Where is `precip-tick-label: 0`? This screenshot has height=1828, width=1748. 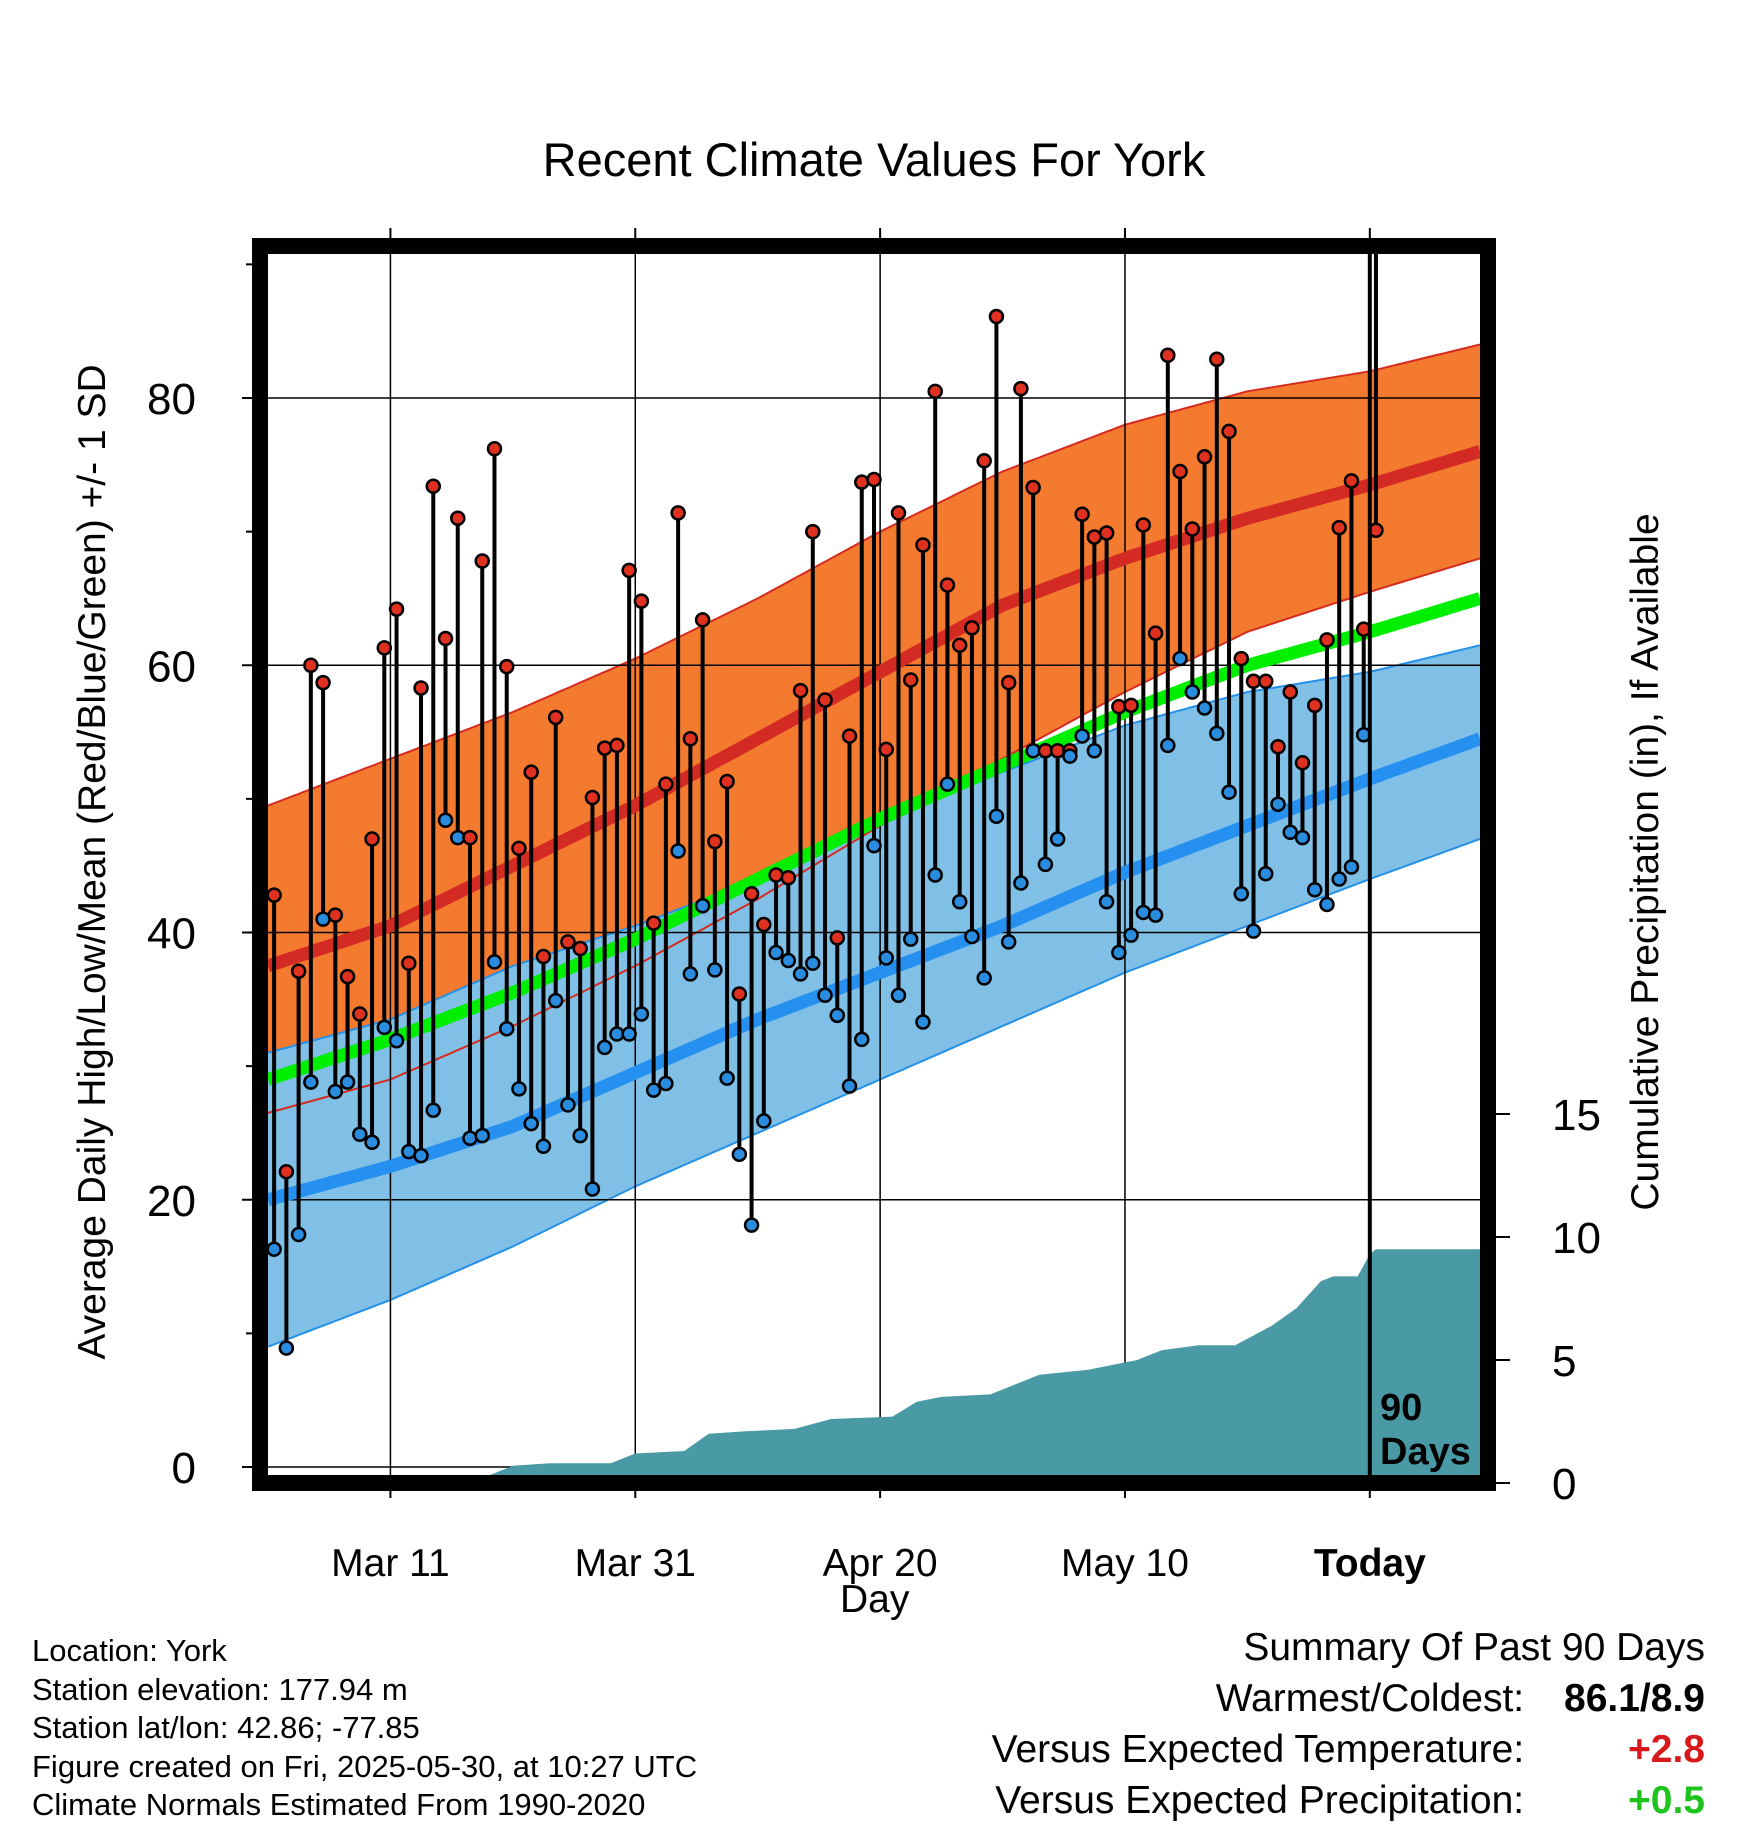
precip-tick-label: 0 is located at coordinates (1564, 1484).